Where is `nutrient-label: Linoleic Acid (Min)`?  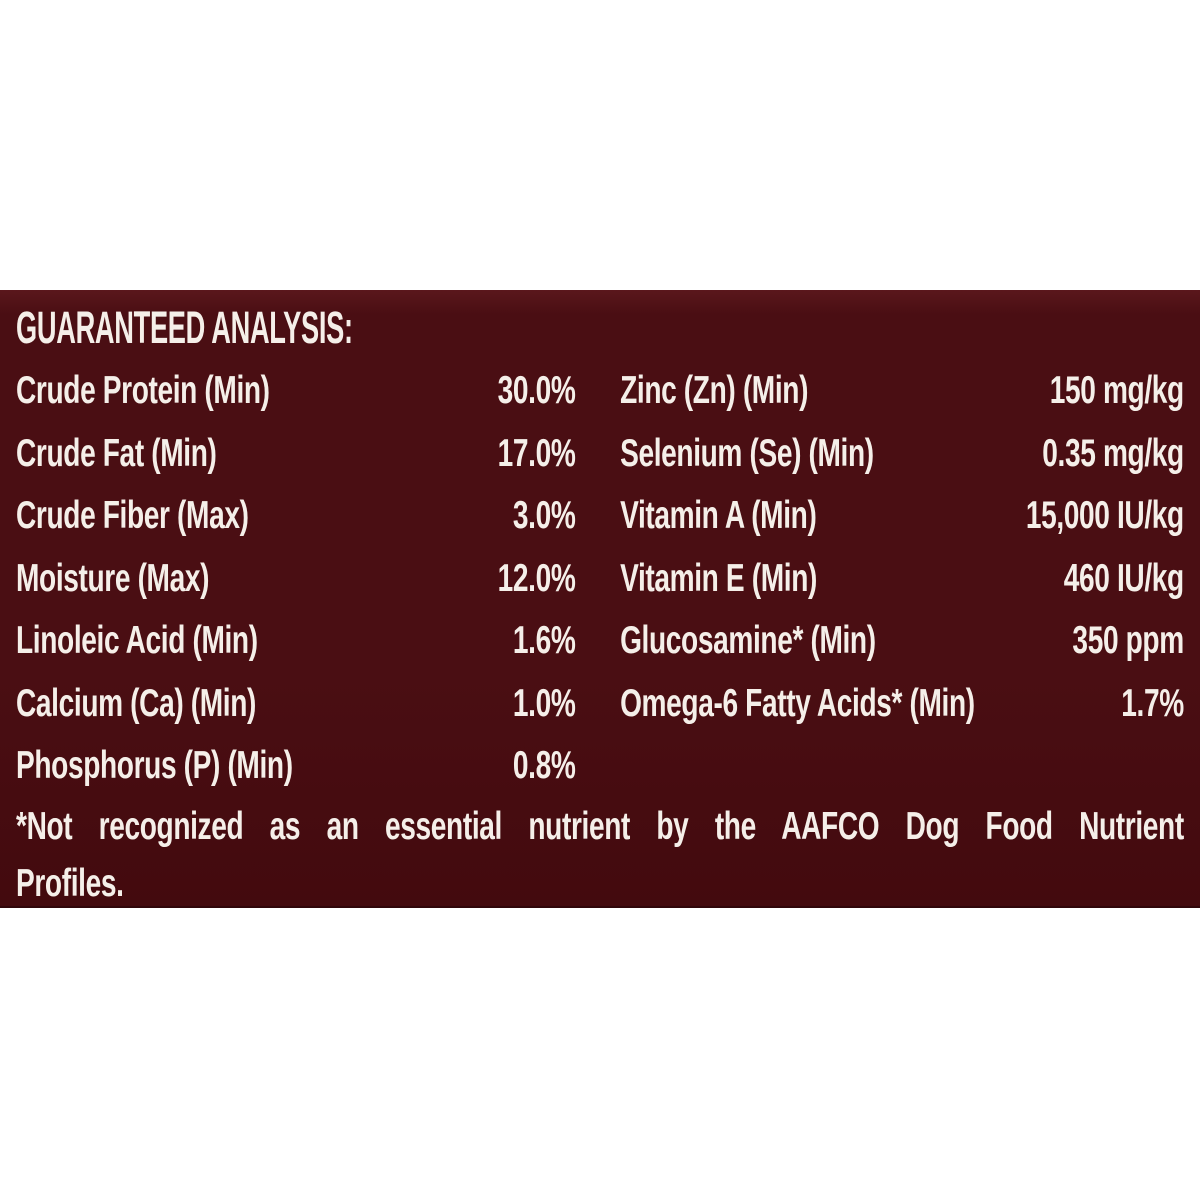 nutrient-label: Linoleic Acid (Min) is located at coordinates (137, 640).